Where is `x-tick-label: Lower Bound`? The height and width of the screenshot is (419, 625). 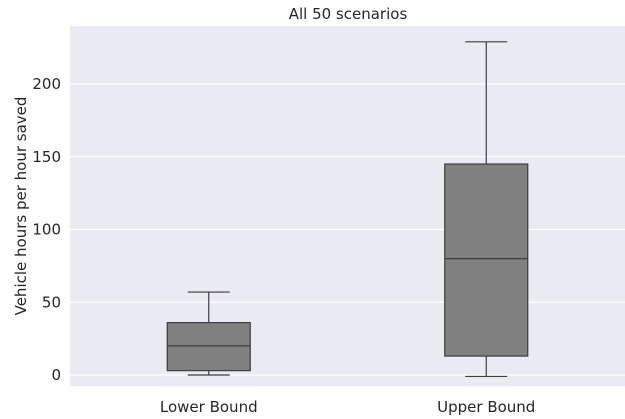 x-tick-label: Lower Bound is located at coordinates (209, 407).